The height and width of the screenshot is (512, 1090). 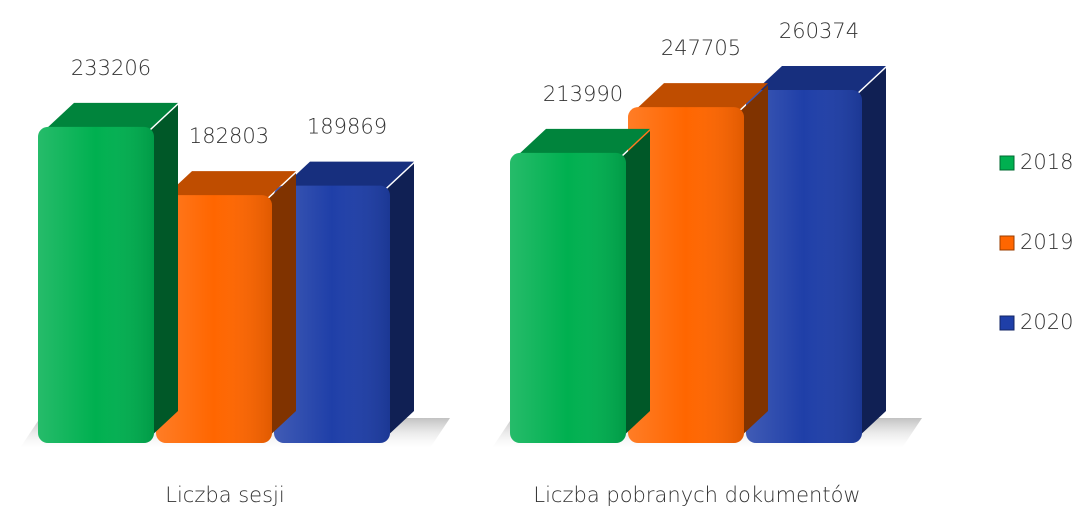 I want to click on value-label: 213990, so click(x=583, y=94).